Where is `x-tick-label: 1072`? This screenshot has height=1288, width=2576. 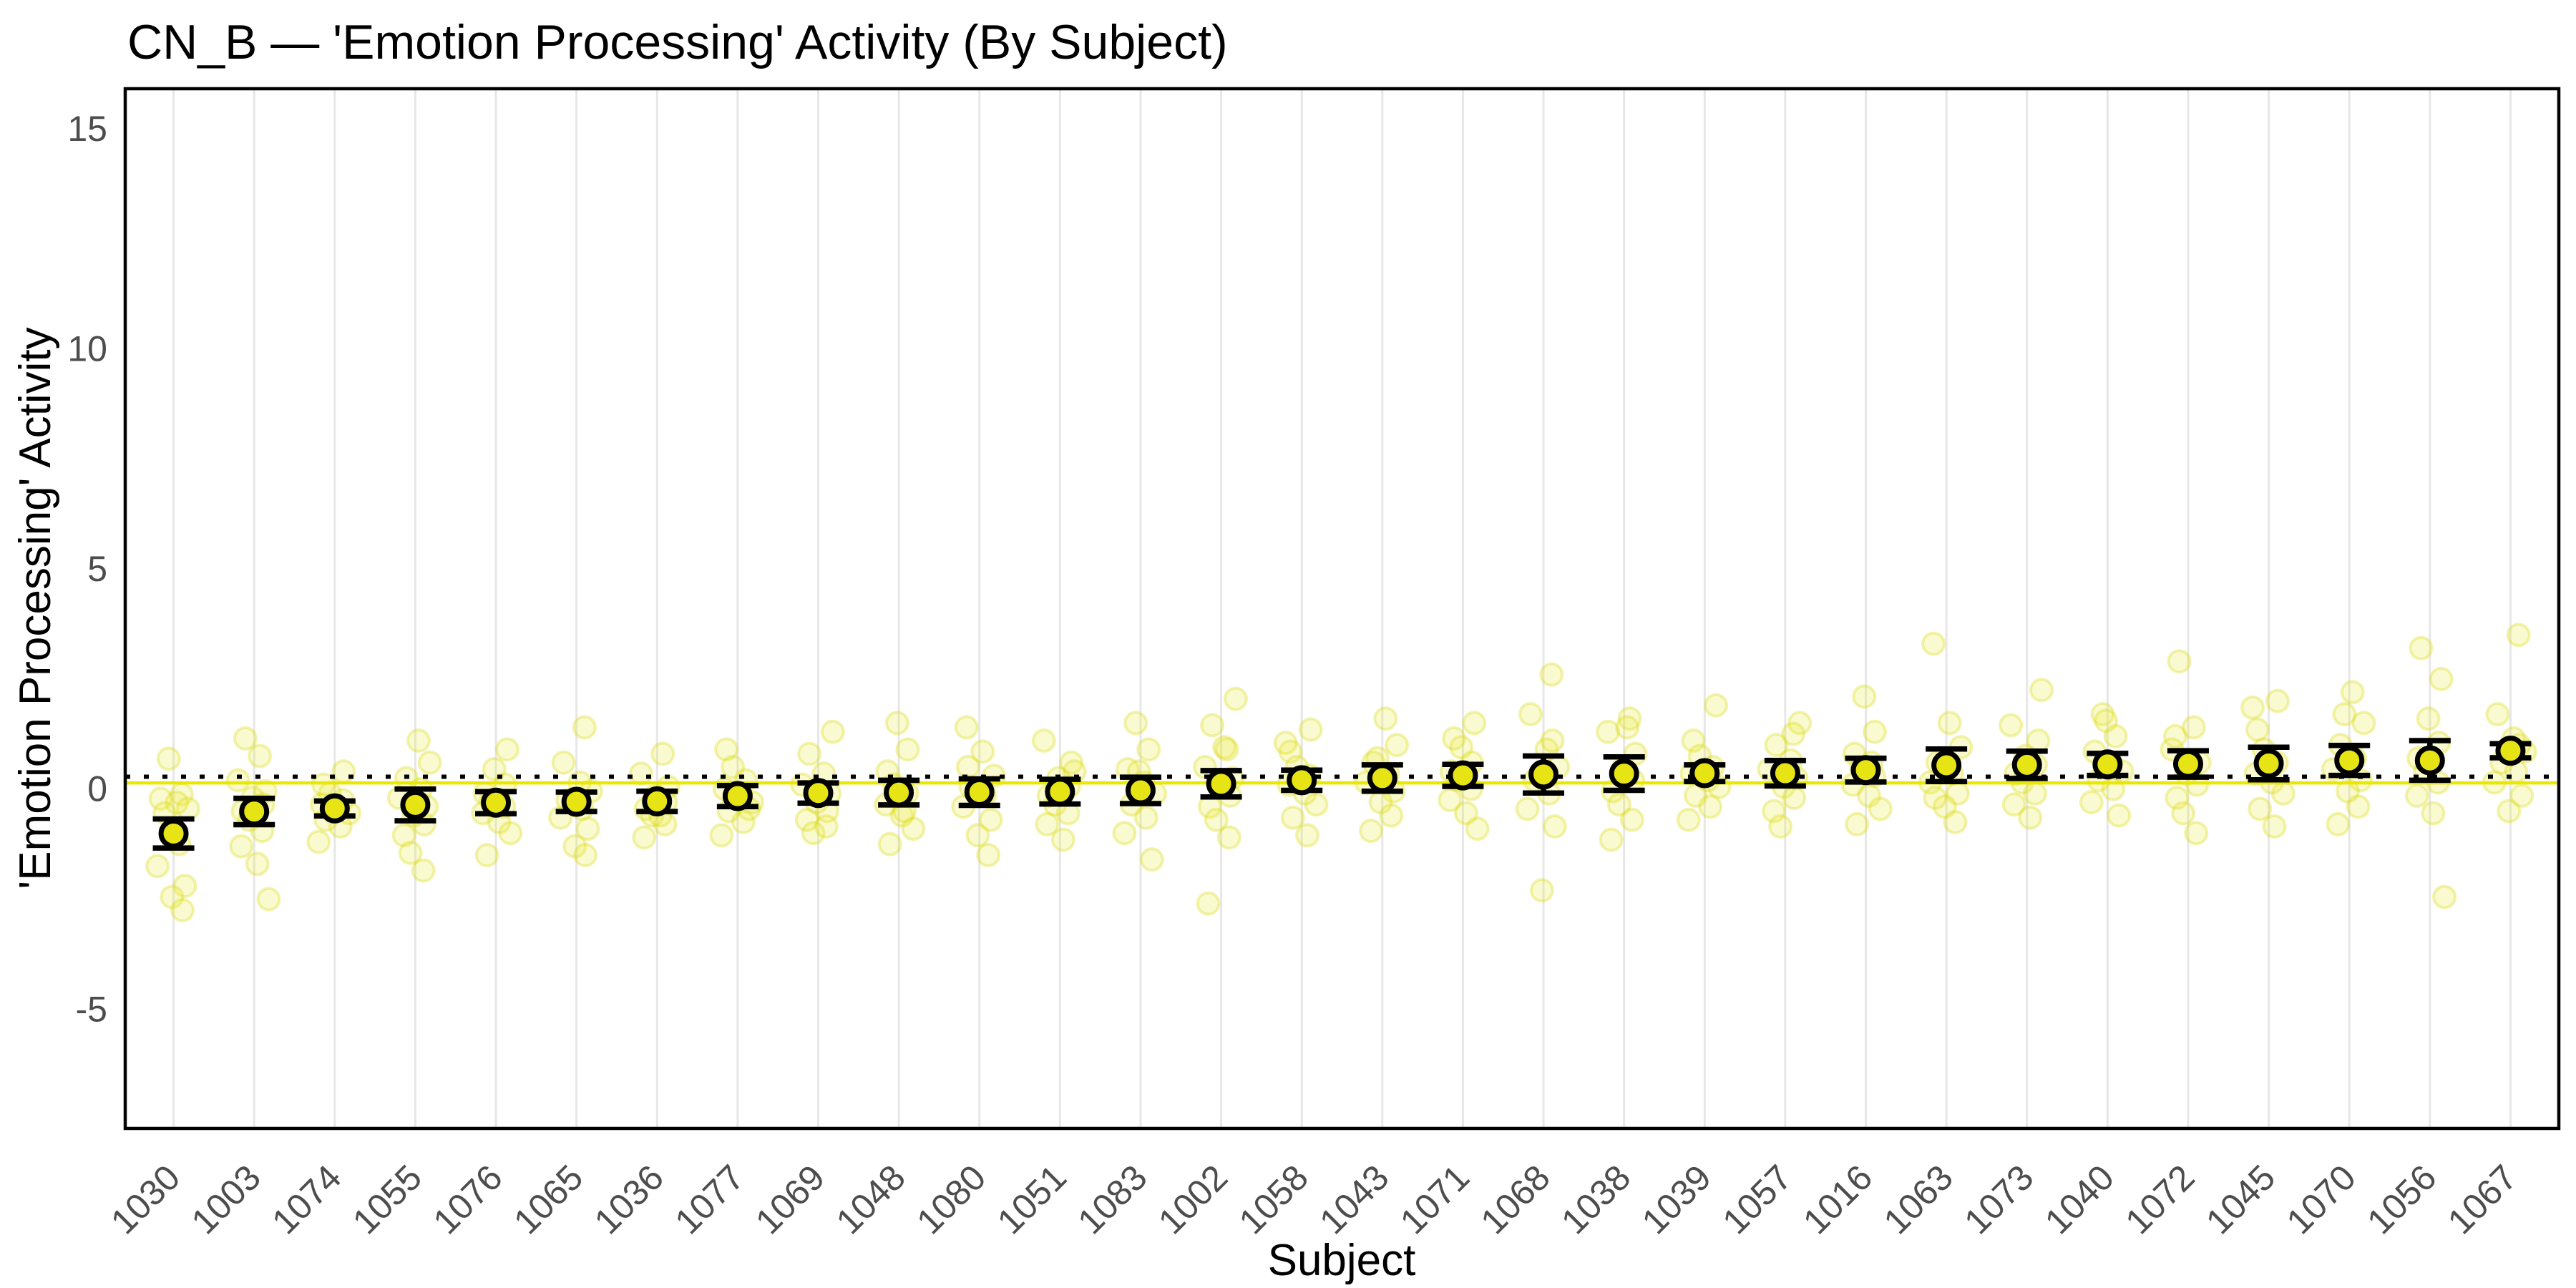
x-tick-label: 1072 is located at coordinates (2159, 1199).